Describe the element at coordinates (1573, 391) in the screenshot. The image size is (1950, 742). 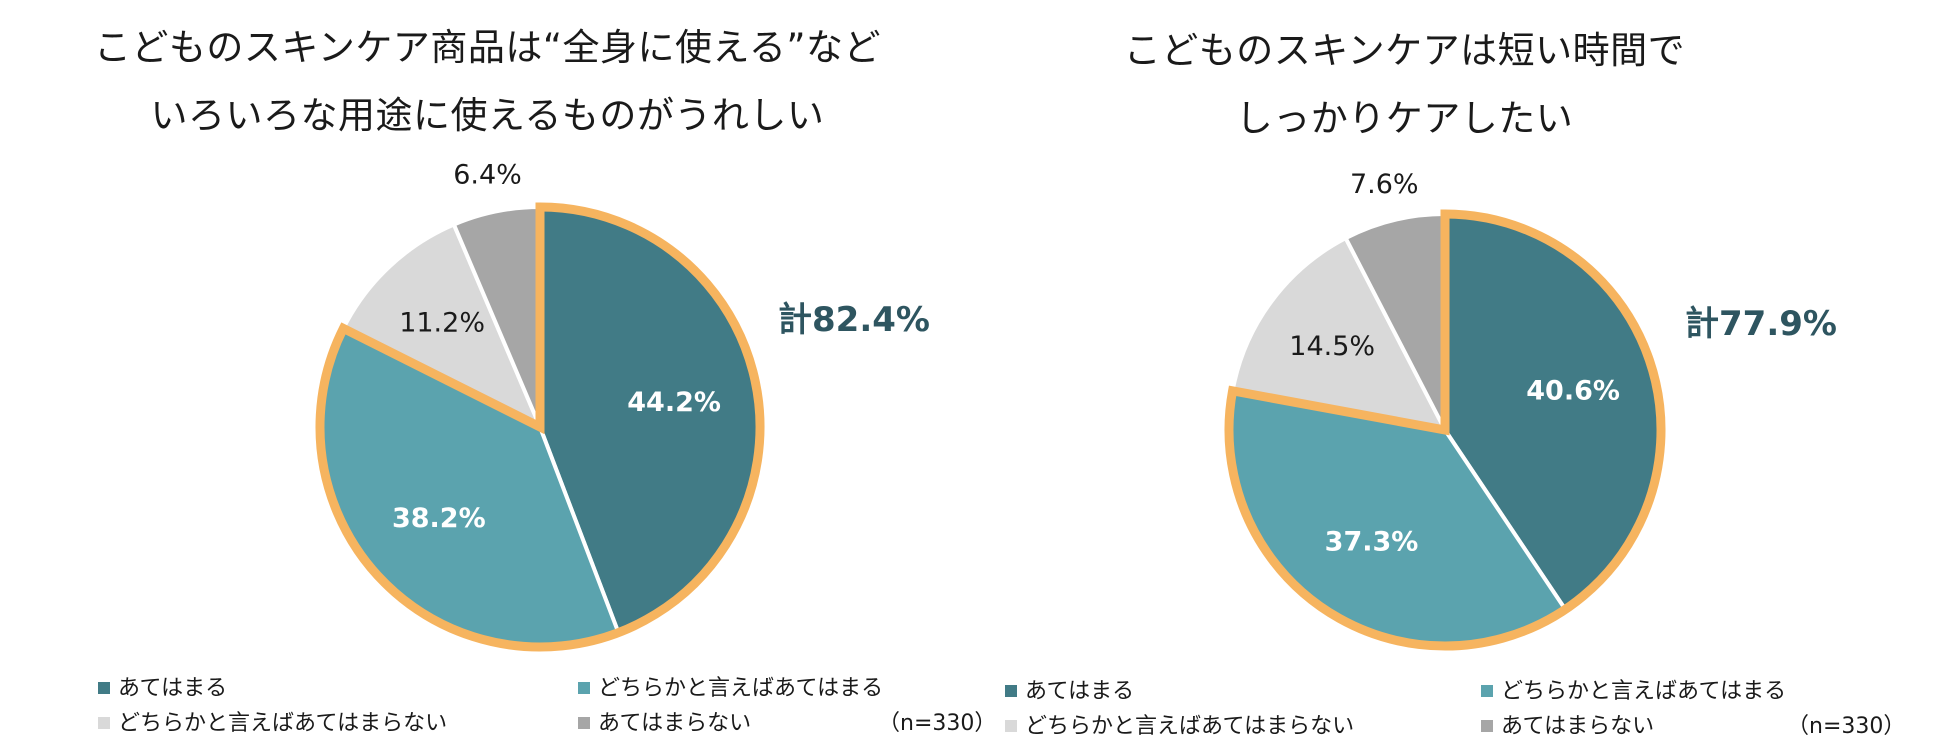
I see `data-label: 40.6%` at that location.